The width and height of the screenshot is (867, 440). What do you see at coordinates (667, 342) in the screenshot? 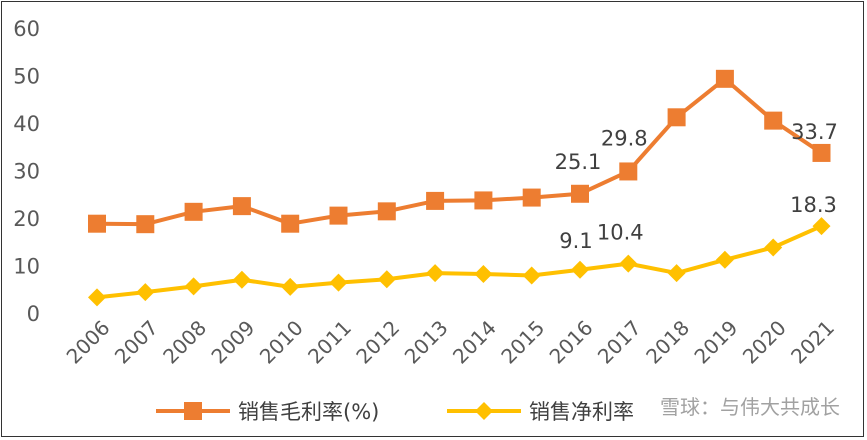
I see `x-tick-label: 2018` at bounding box center [667, 342].